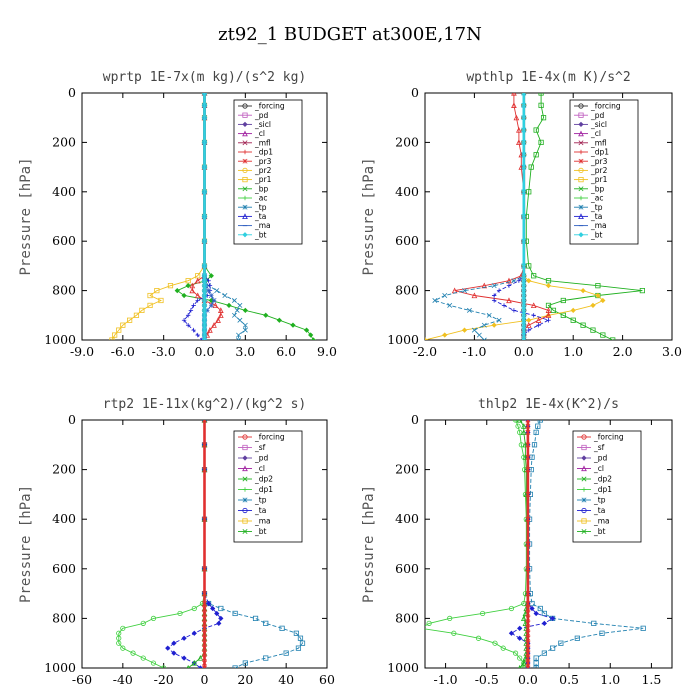 The image size is (700, 700). I want to click on series-line-tp, so click(586, 544).